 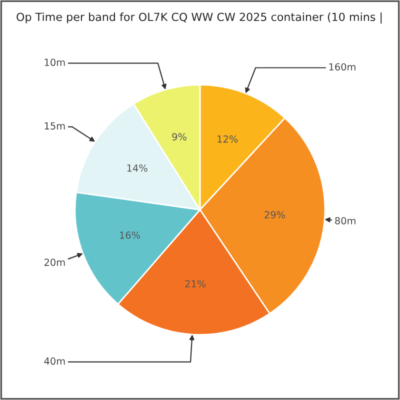 What do you see at coordinates (342, 67) in the screenshot?
I see `slice-label: 160m` at bounding box center [342, 67].